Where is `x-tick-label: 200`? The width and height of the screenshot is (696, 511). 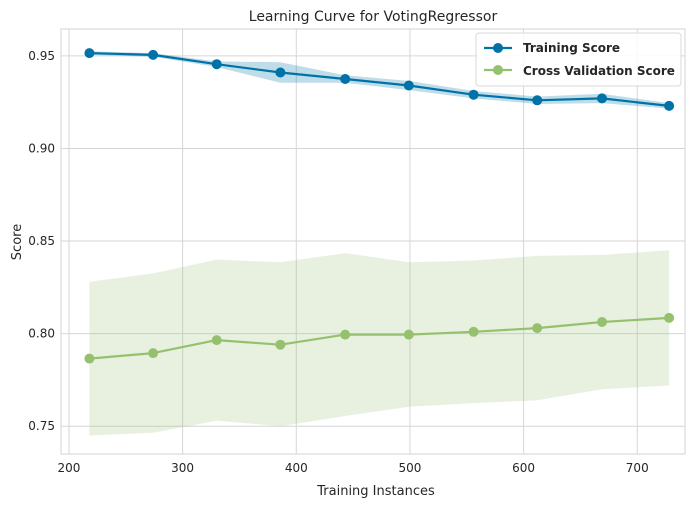 x-tick-label: 200 is located at coordinates (69, 468).